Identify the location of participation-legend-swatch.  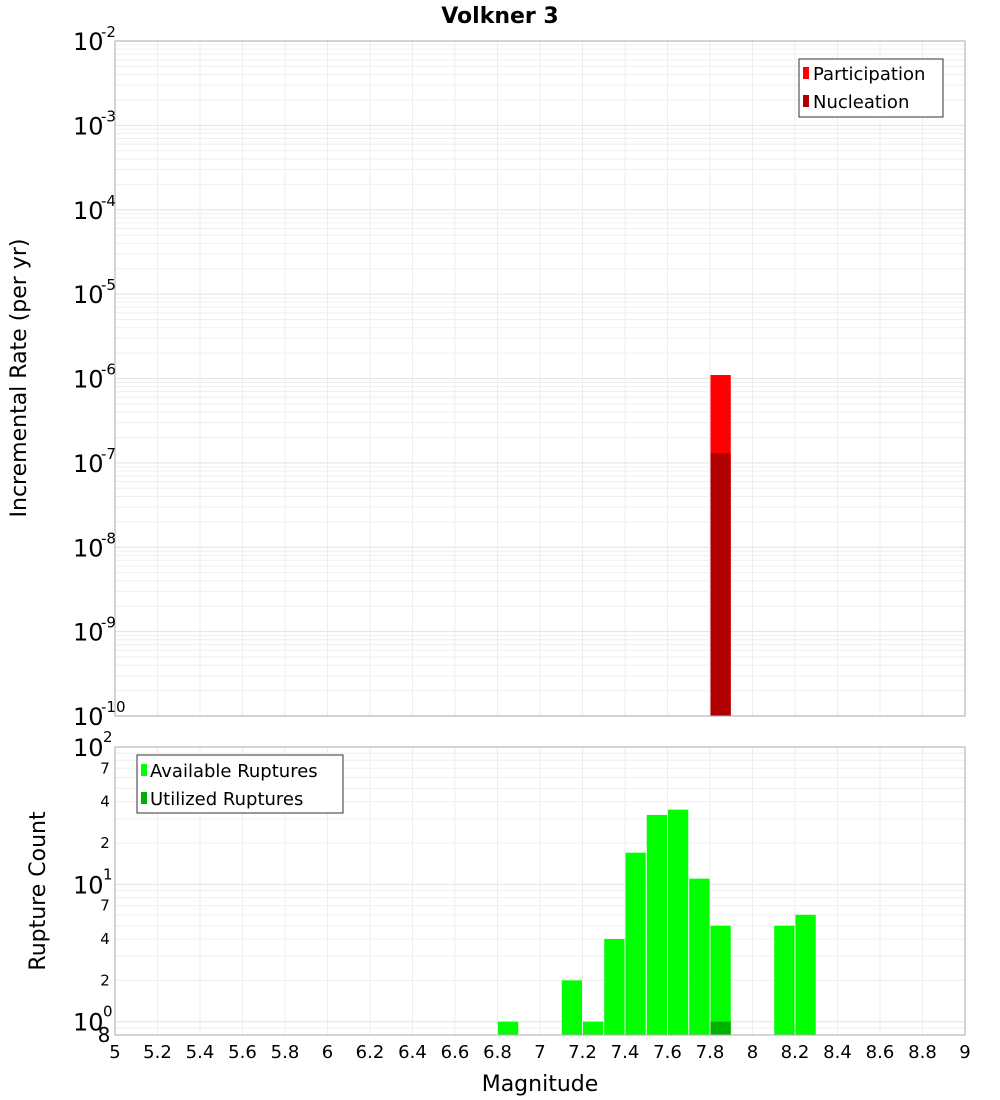
(806, 73).